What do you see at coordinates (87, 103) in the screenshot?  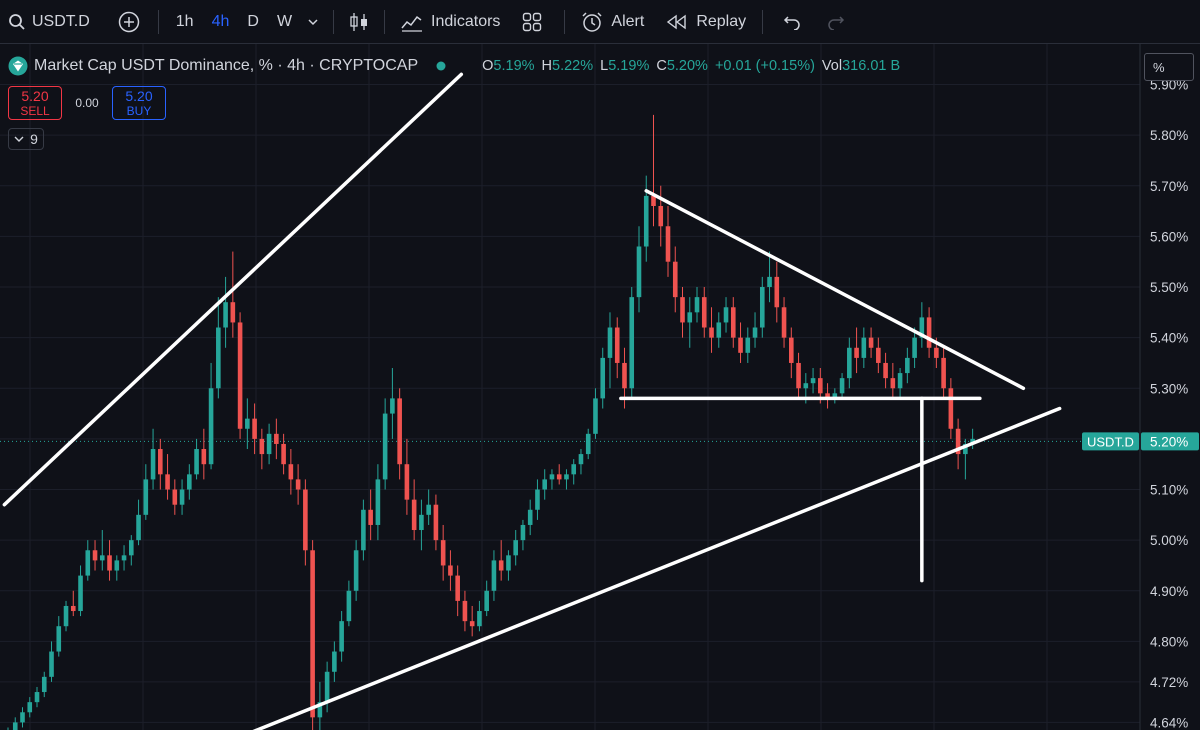 I see `trade-panel: 5.20 SELL 0.00 5.20 BUY` at bounding box center [87, 103].